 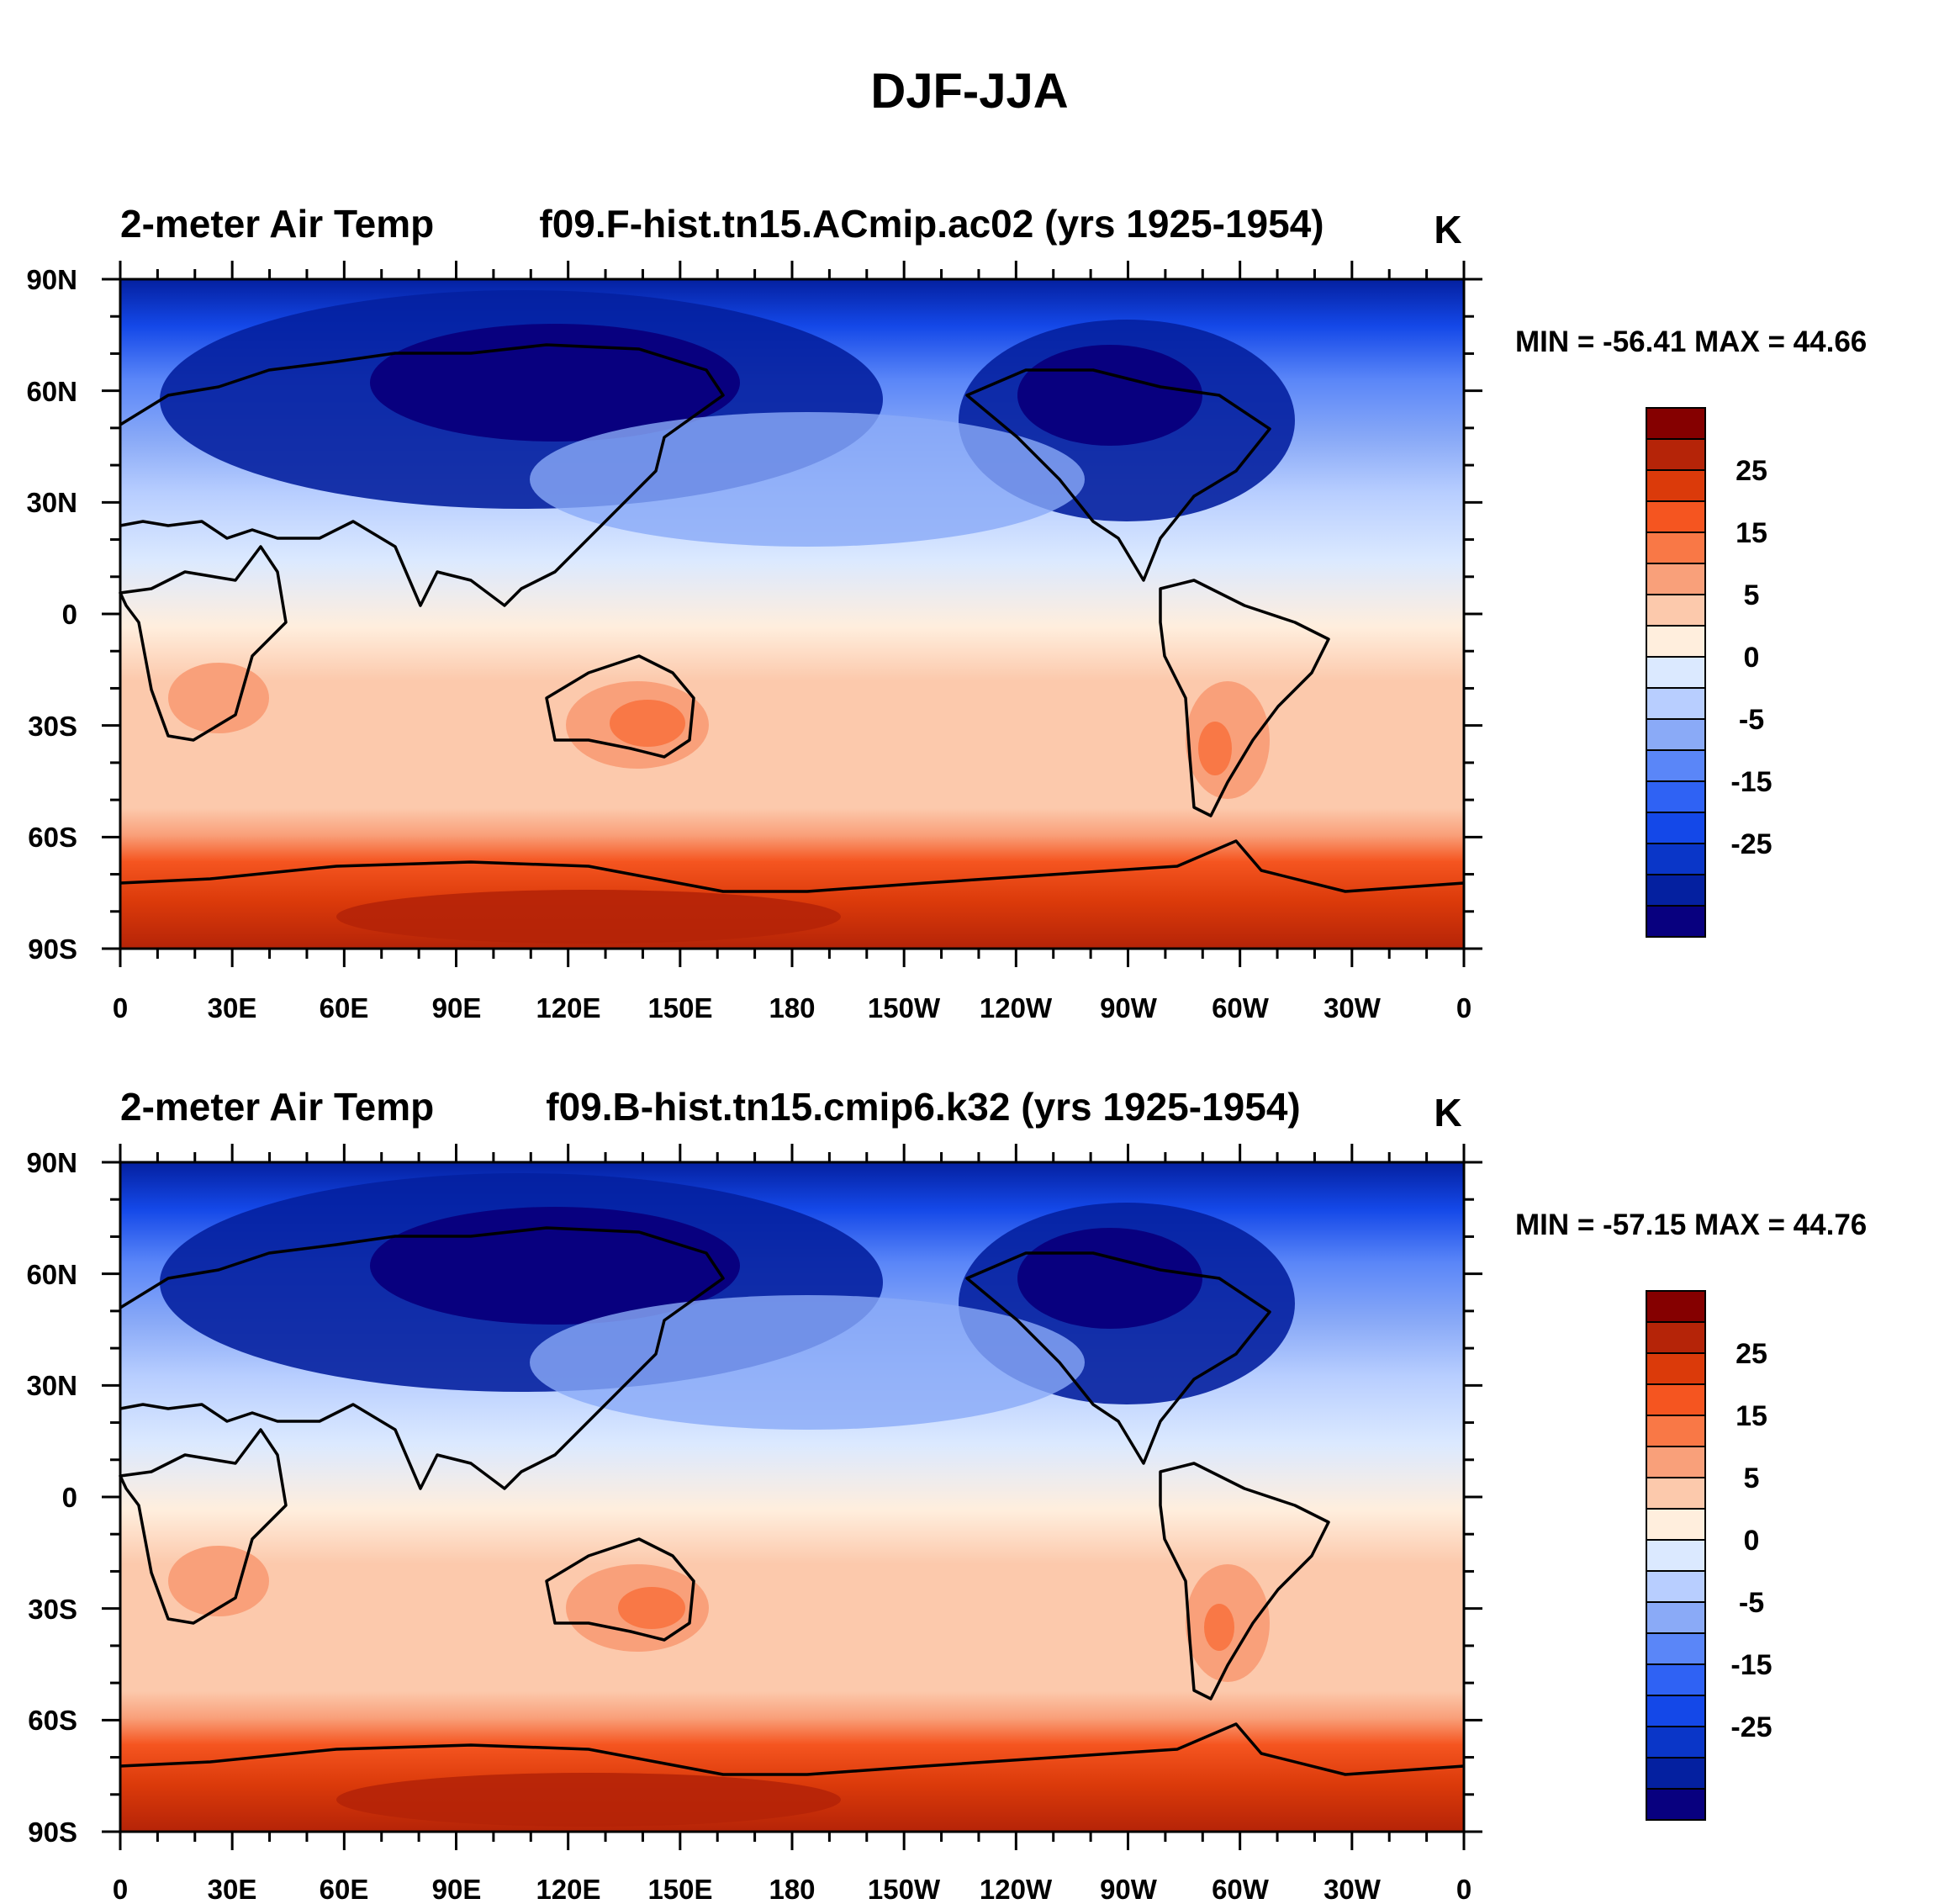 I want to click on panel-2-x-tick-label: 90E, so click(x=457, y=1889).